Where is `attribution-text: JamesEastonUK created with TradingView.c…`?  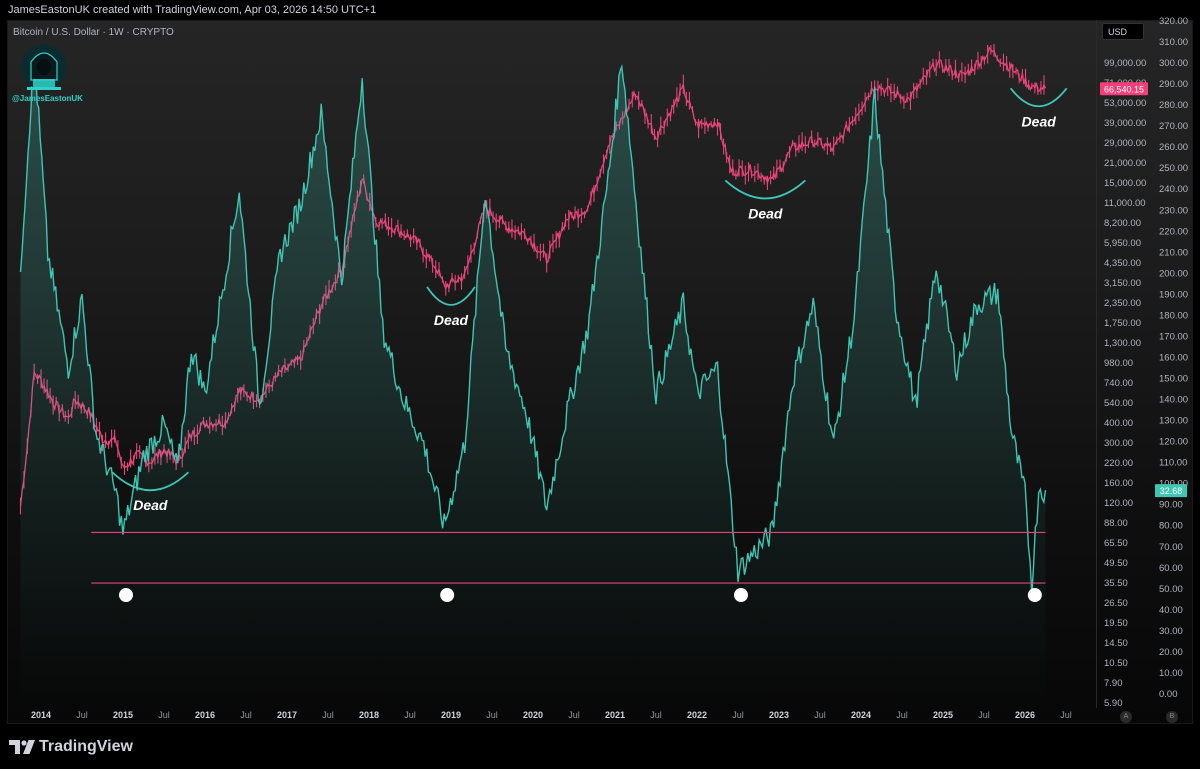
attribution-text: JamesEastonUK created with TradingView.c… is located at coordinates (192, 10).